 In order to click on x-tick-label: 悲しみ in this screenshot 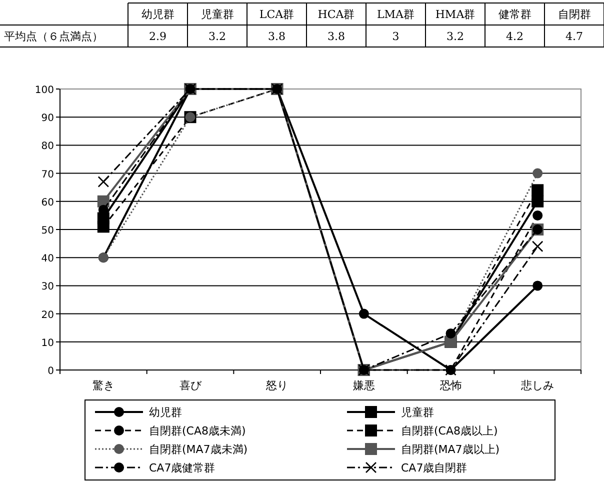, I will do `click(537, 385)`.